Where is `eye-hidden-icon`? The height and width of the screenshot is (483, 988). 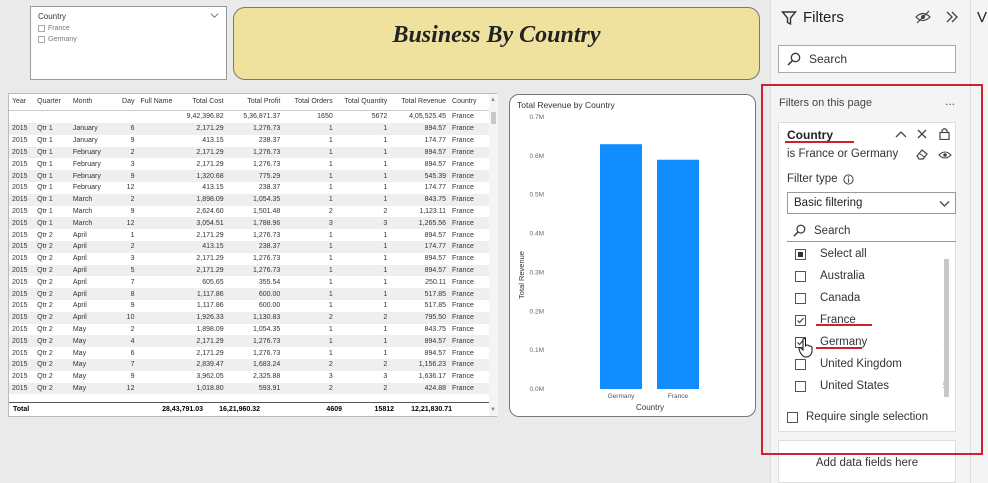 eye-hidden-icon is located at coordinates (923, 17).